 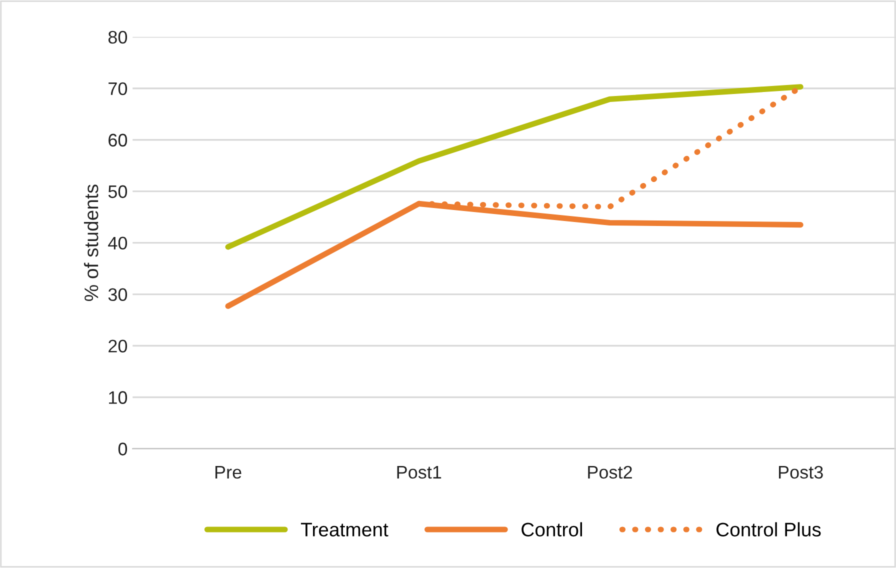 I want to click on x-tick-label: Post1, so click(x=419, y=472).